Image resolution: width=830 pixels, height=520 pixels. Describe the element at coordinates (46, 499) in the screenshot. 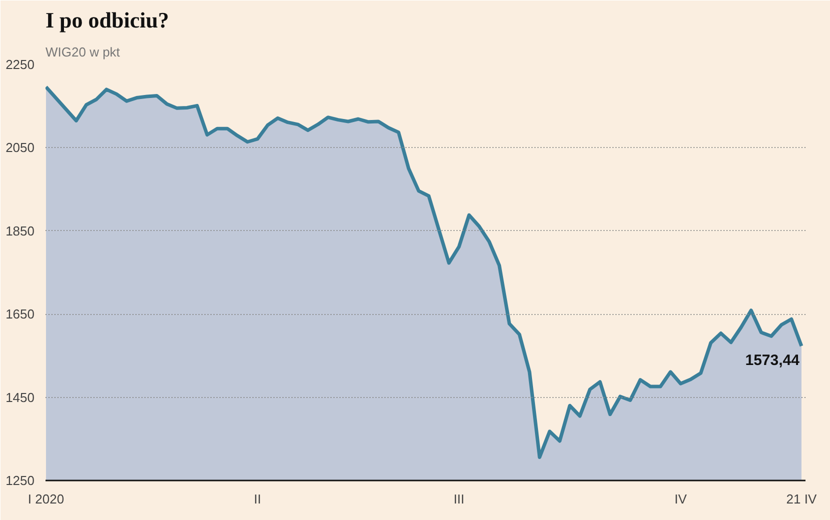

I see `x-tick-label: I 2020` at that location.